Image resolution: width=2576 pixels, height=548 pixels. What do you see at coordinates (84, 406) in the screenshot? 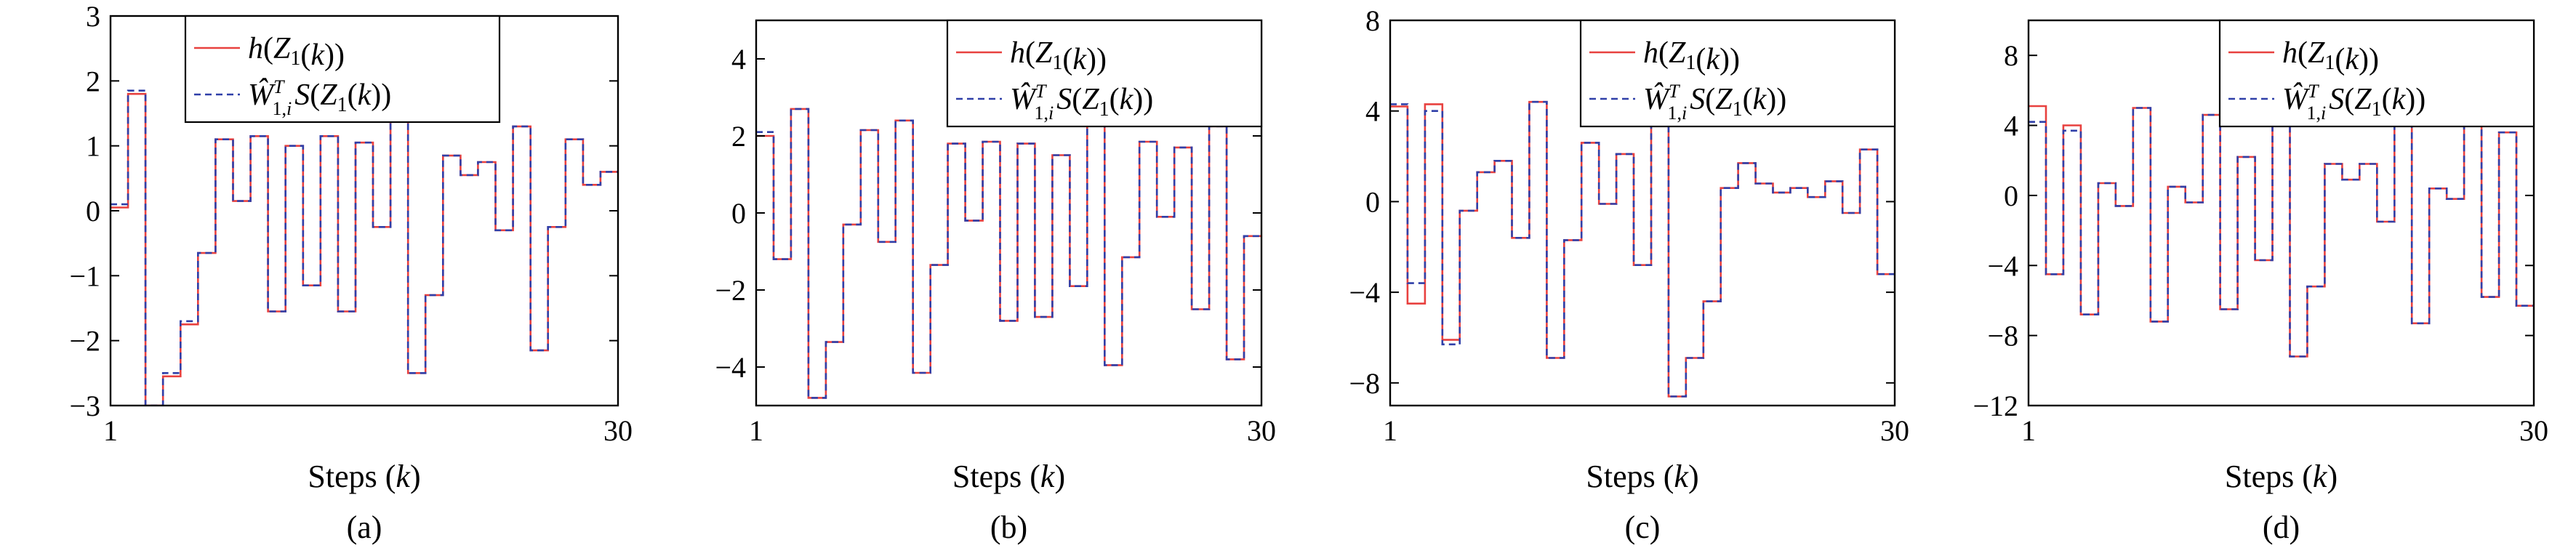
I see `y-tick-label: −3` at bounding box center [84, 406].